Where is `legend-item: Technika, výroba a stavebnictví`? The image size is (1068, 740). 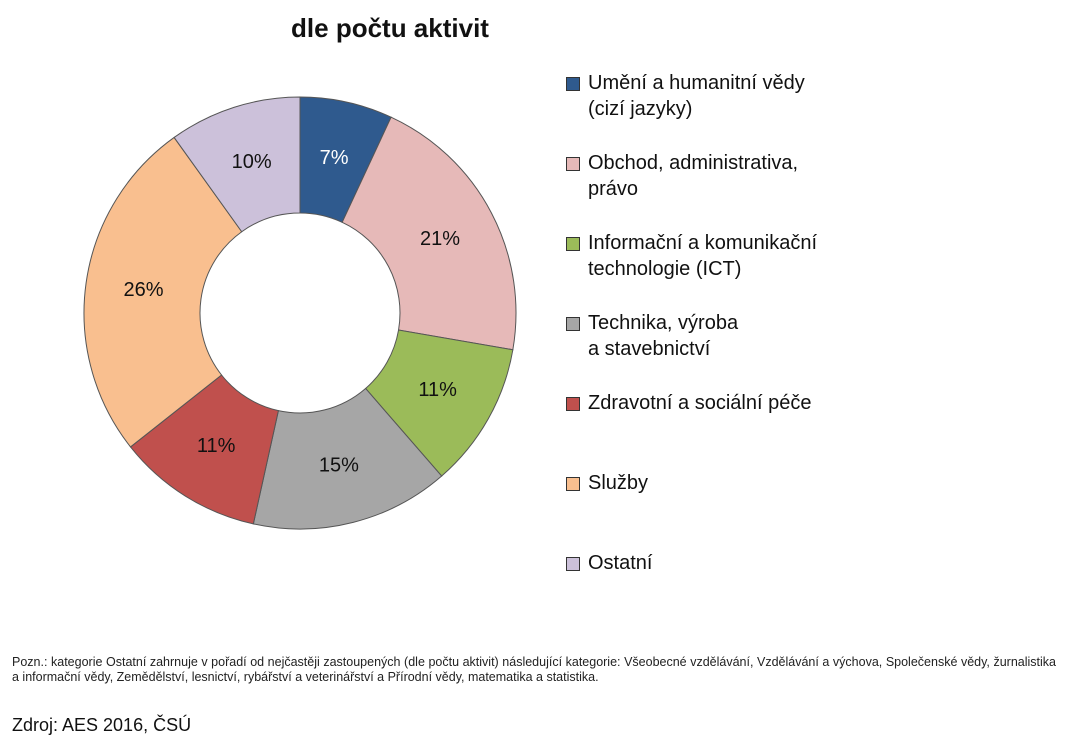 legend-item: Technika, výroba a stavebnictví is located at coordinates (652, 336).